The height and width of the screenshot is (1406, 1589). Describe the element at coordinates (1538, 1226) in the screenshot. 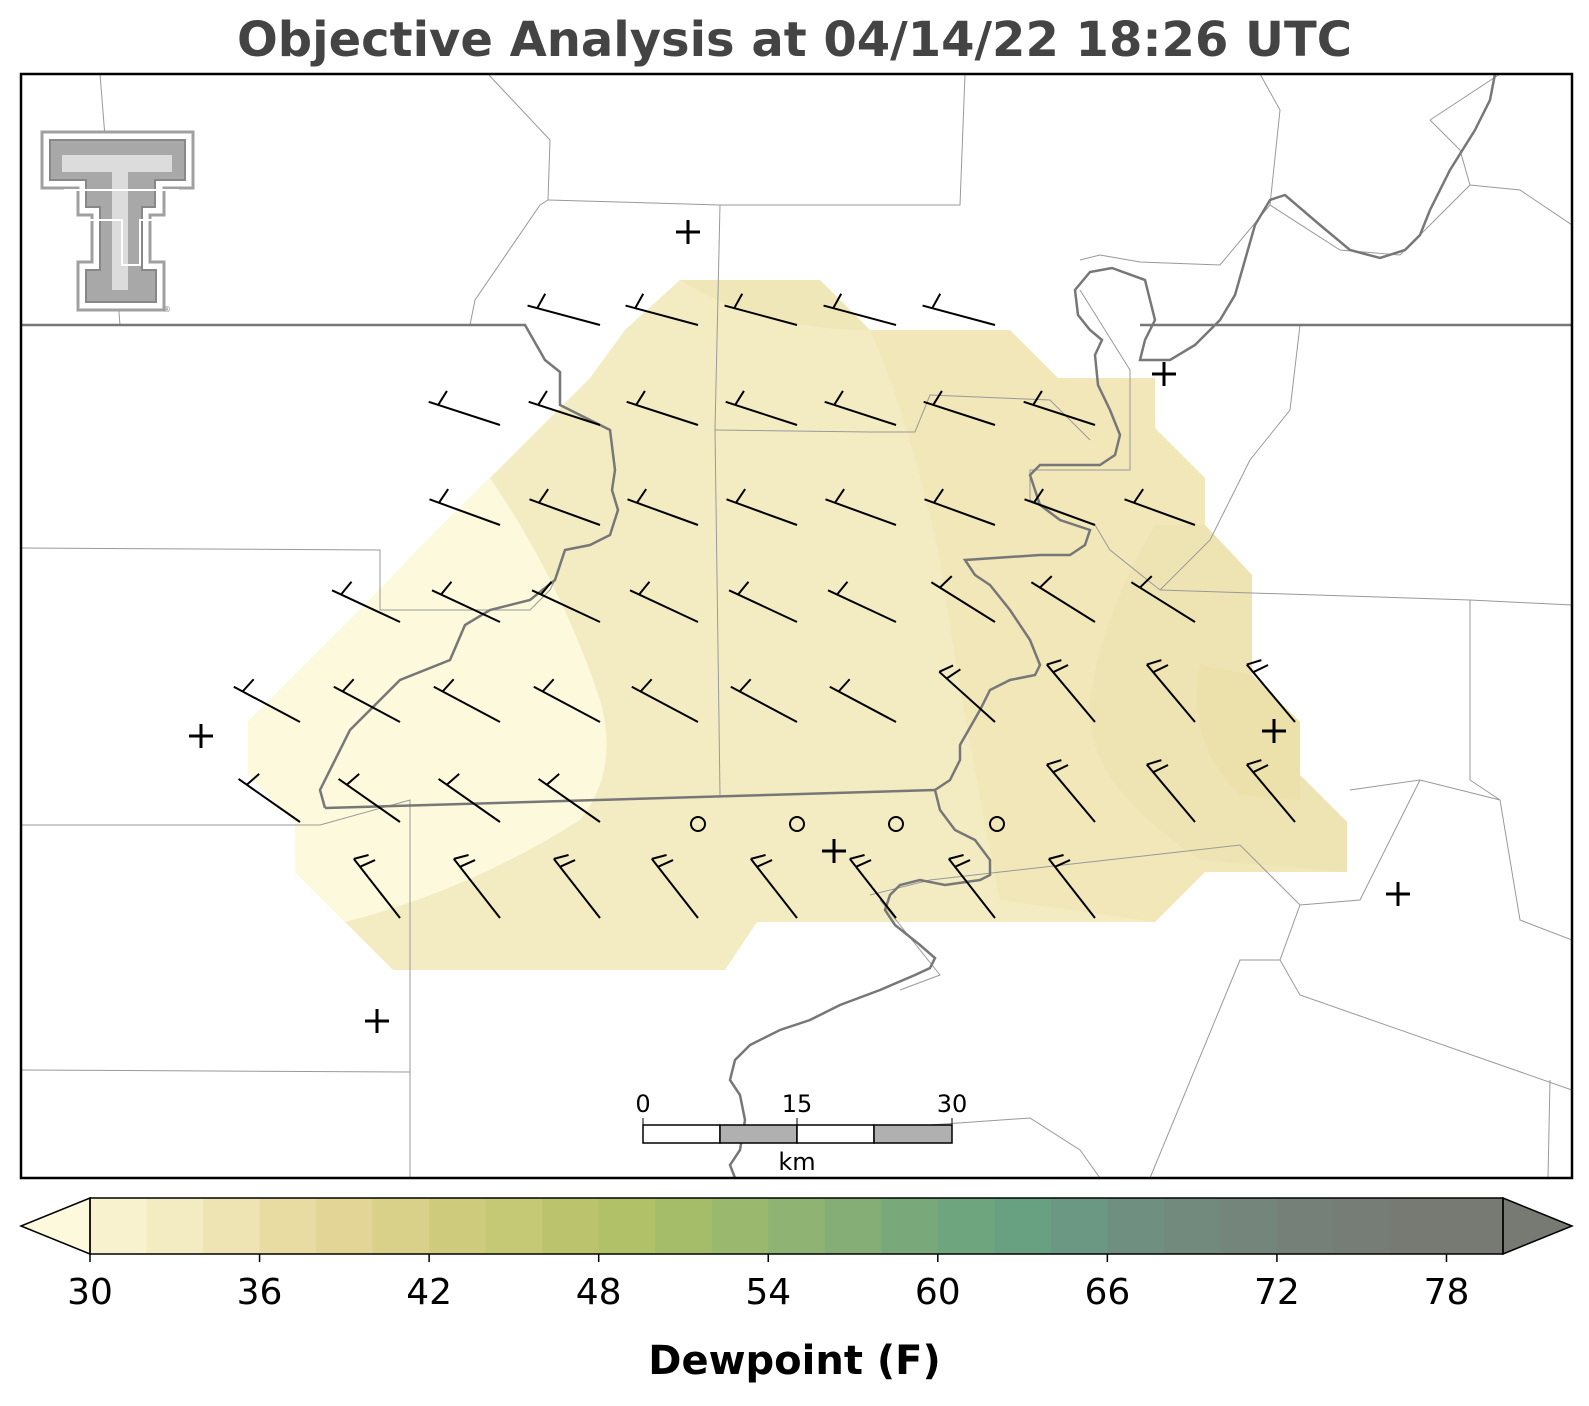

I see `colorbar-max-extend` at that location.